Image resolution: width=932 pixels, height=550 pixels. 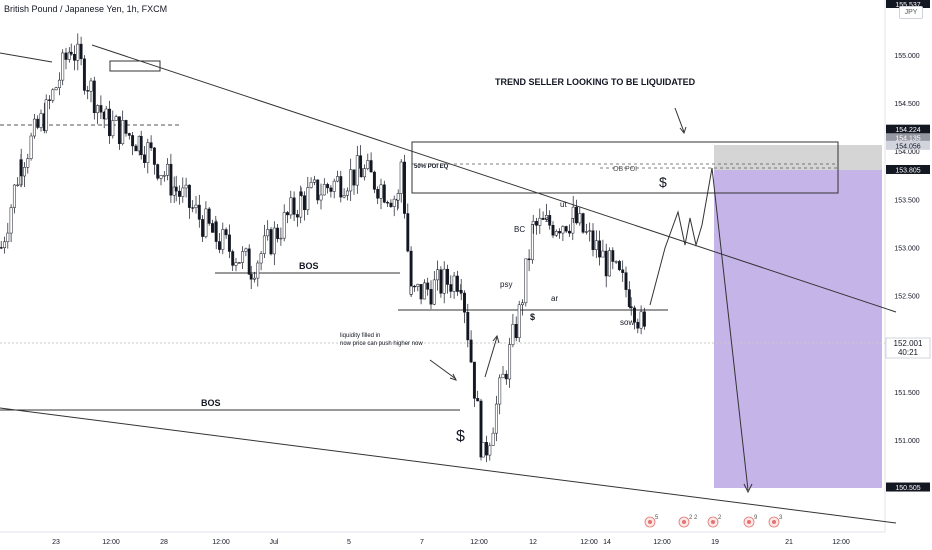 I want to click on countdown-timer: 40:21, so click(x=908, y=352).